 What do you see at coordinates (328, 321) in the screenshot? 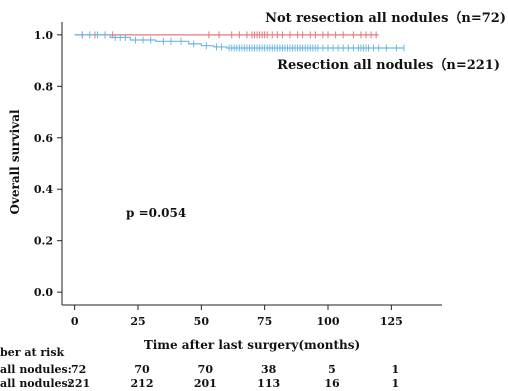
I see `x-tick-label: 100` at bounding box center [328, 321].